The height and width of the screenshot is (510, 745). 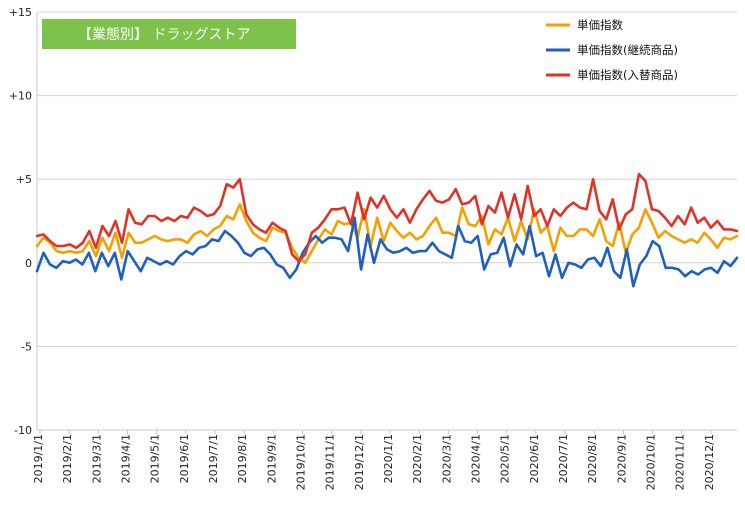 I want to click on x-tick-label: 2020/2/1, so click(x=417, y=458).